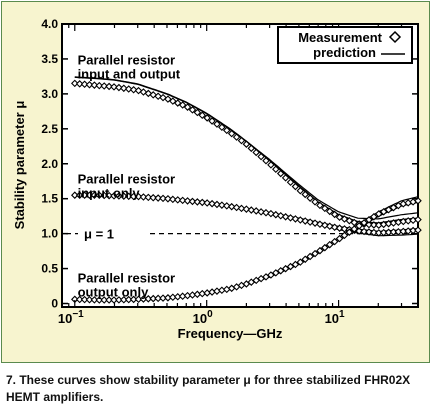 The height and width of the screenshot is (411, 433). Describe the element at coordinates (114, 292) in the screenshot. I see `annotation-2-line-1: output only` at that location.